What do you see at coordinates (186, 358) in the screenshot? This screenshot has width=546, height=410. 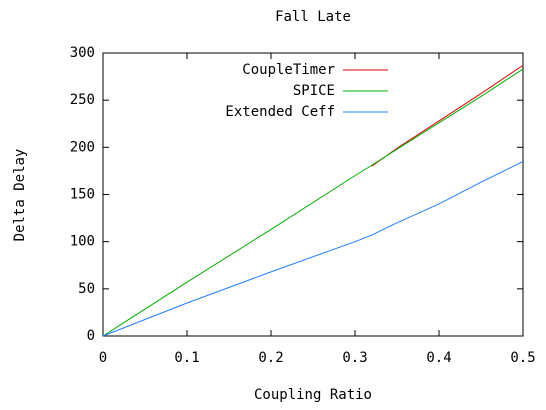 I see `x-tick-label: 0.1` at bounding box center [186, 358].